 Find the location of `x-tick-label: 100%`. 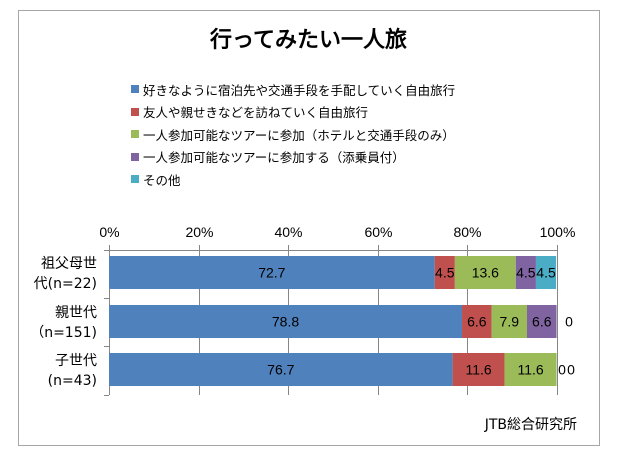

x-tick-label: 100% is located at coordinates (558, 232).